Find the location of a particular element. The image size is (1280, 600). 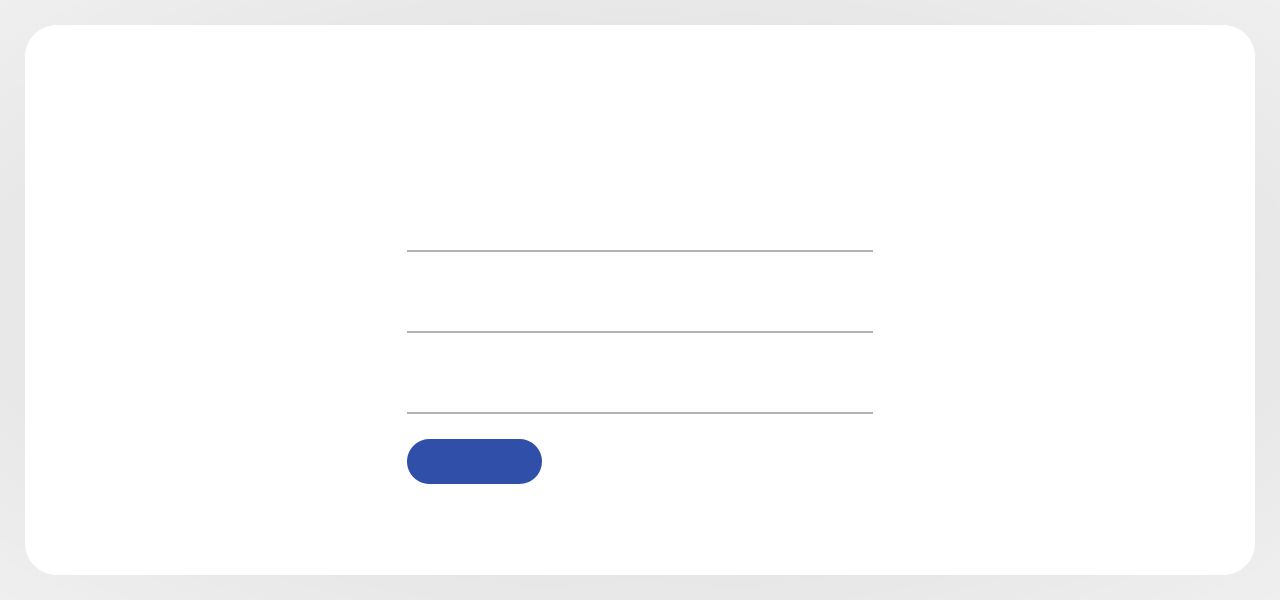

submit-button is located at coordinates (474, 461).